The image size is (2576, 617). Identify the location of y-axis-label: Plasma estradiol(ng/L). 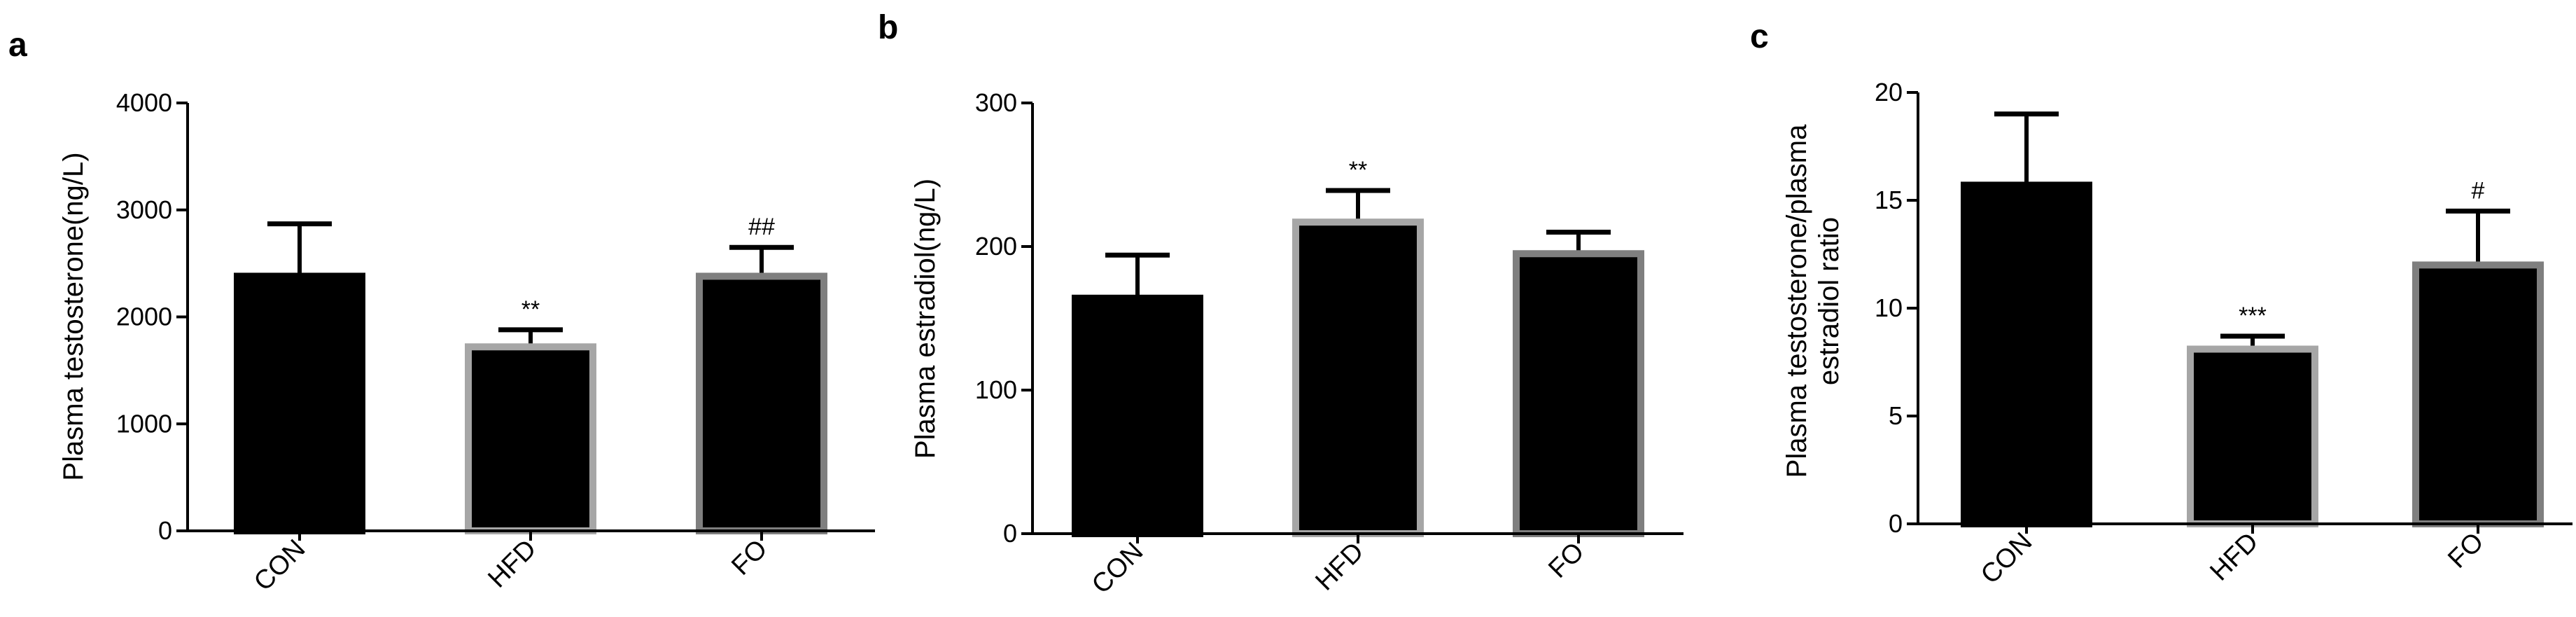
(925, 319).